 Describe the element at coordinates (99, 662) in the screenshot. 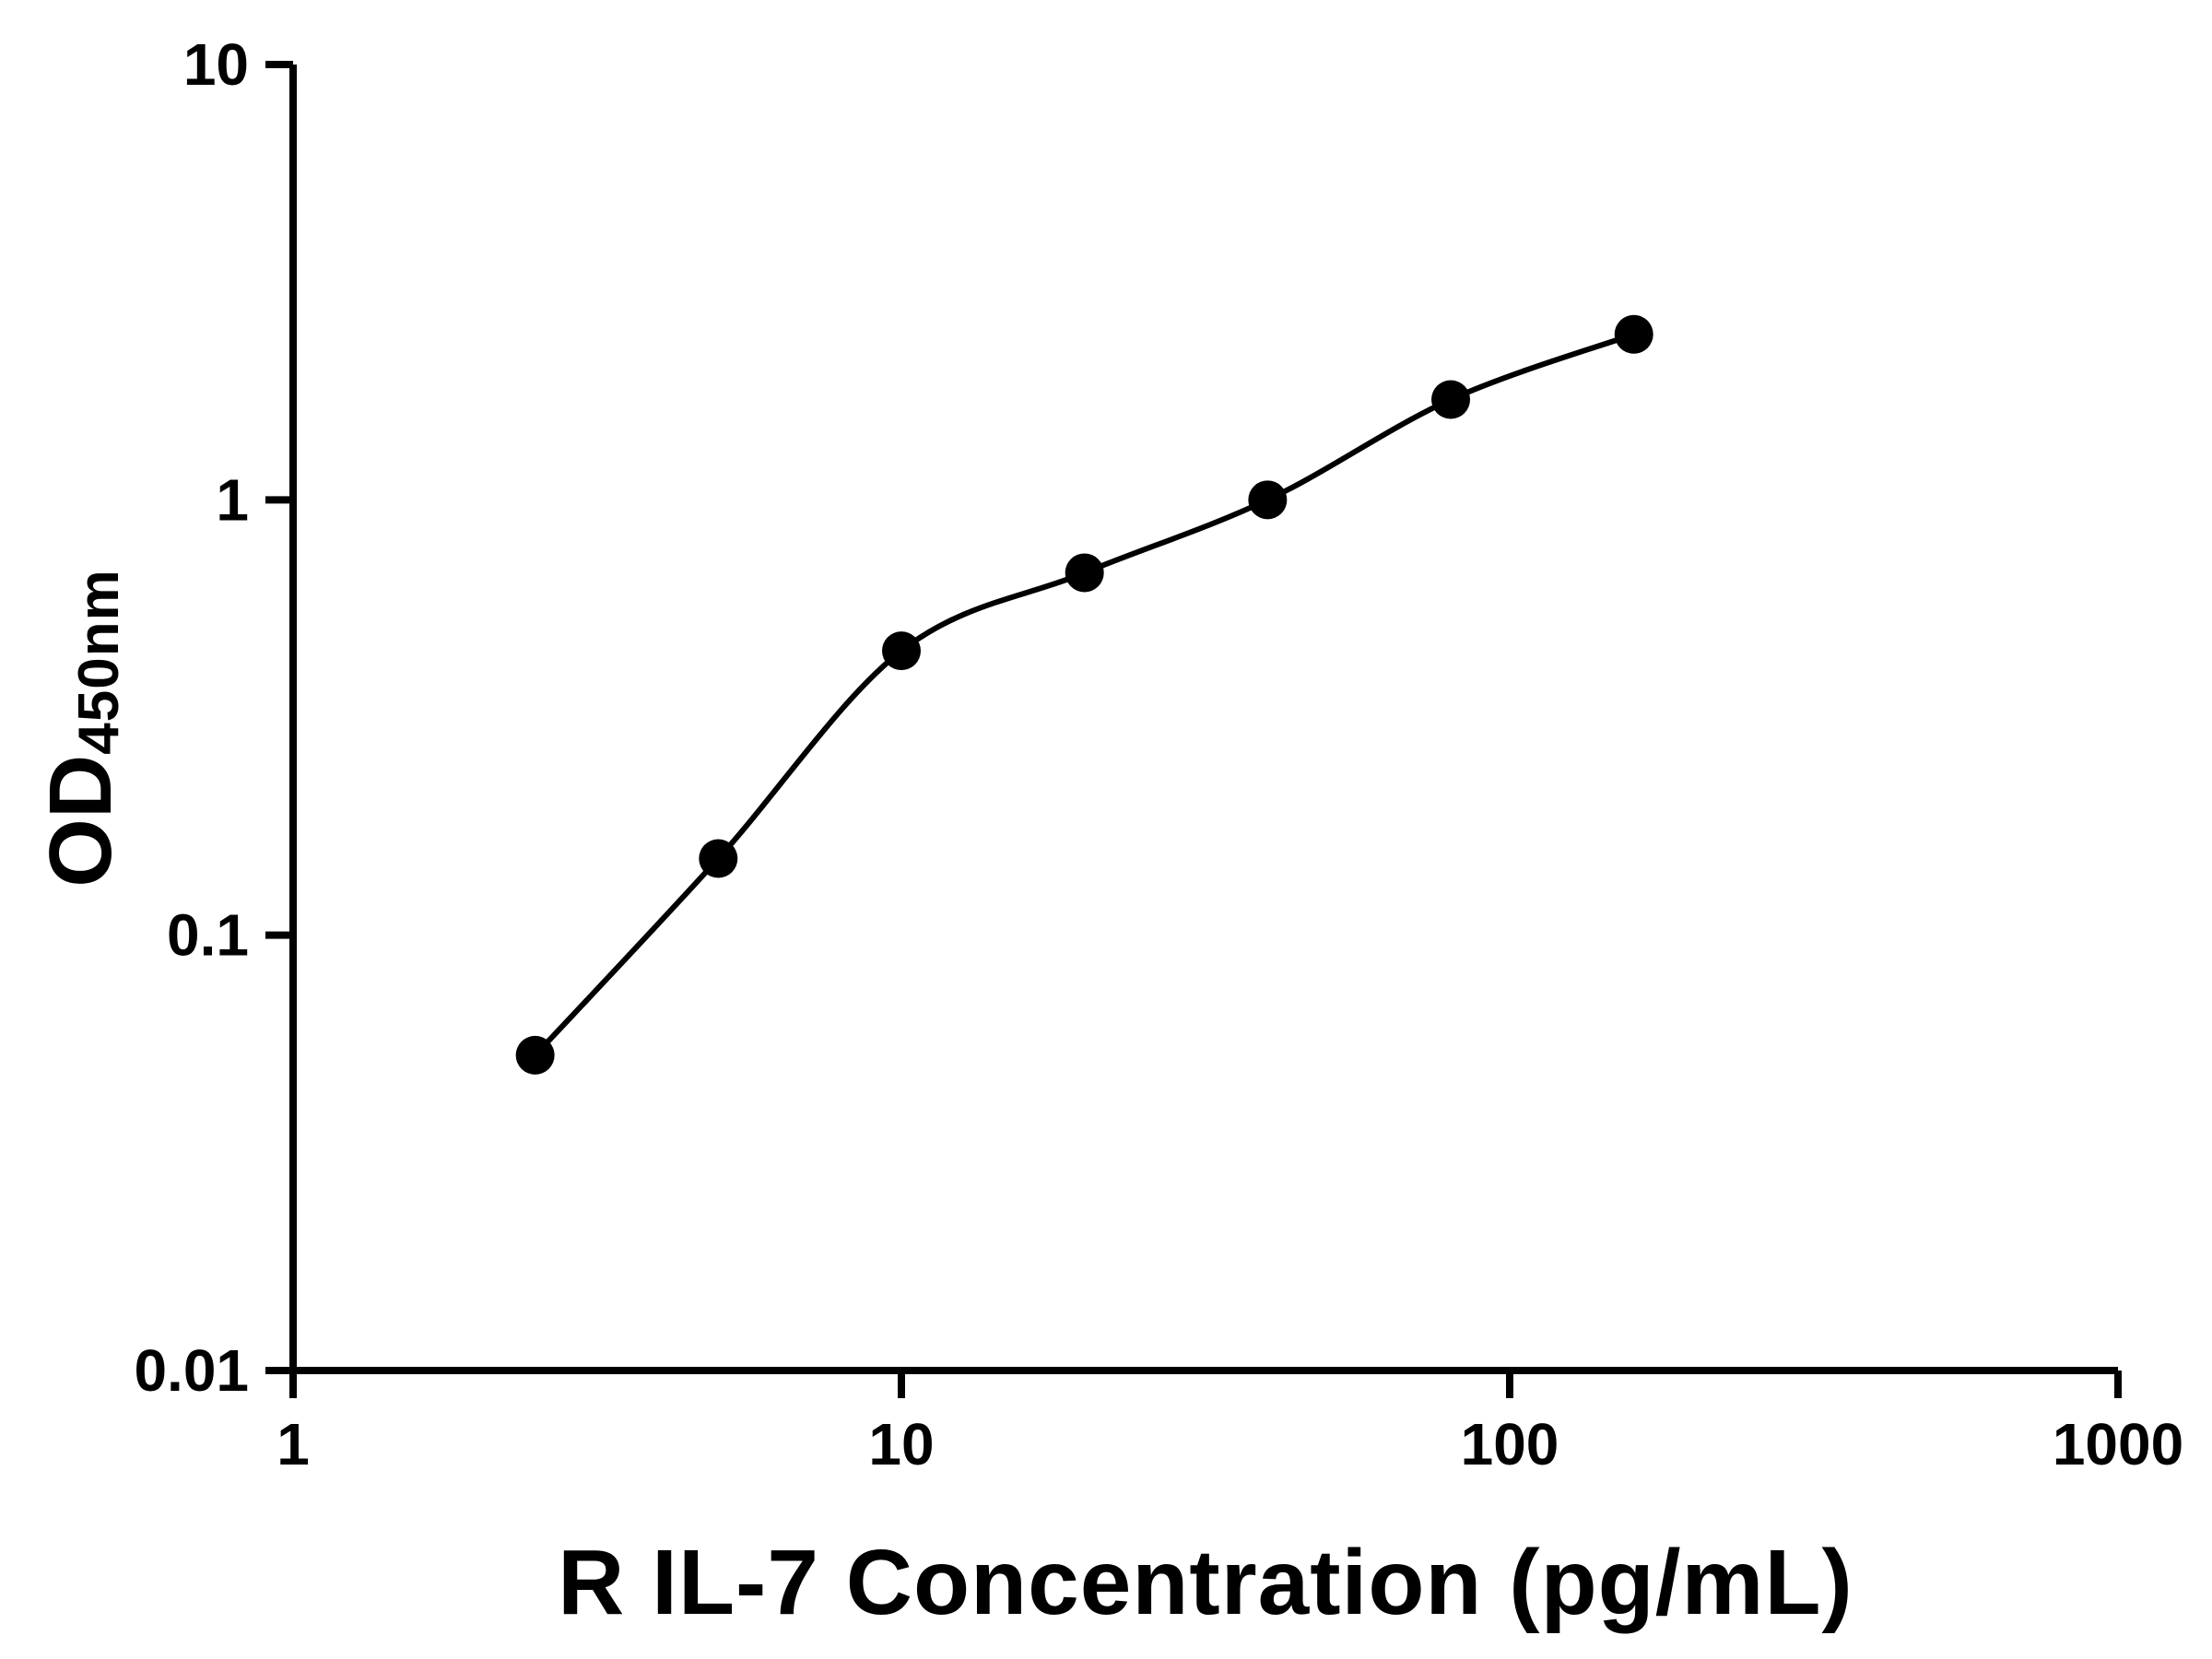

I see `y-axis-title-subscript: 450nm` at that location.